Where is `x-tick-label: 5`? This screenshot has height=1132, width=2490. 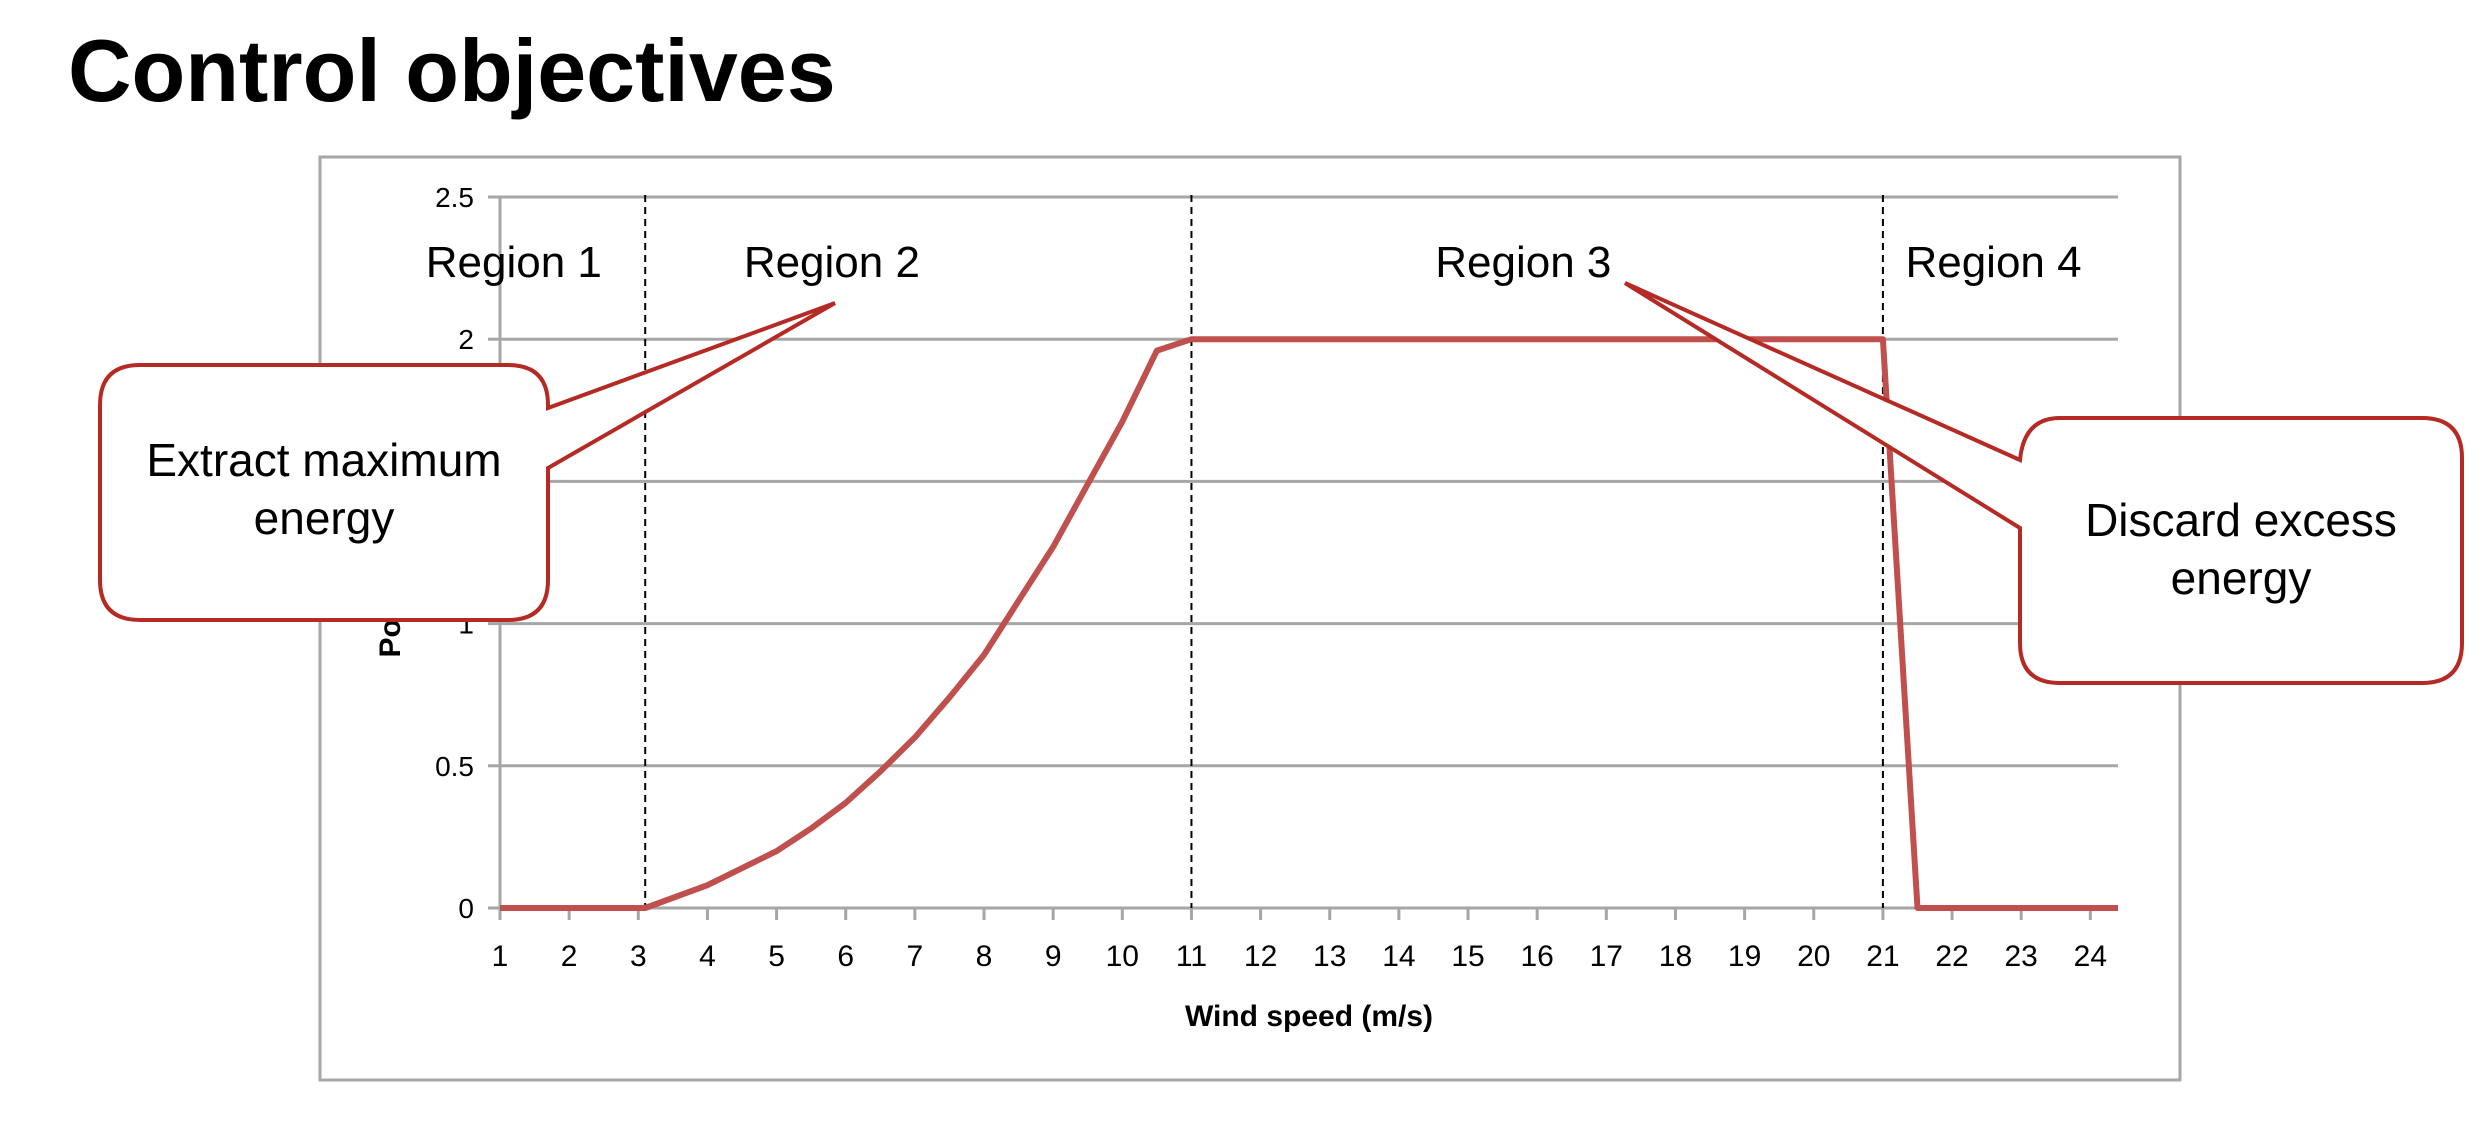
x-tick-label: 5 is located at coordinates (776, 956).